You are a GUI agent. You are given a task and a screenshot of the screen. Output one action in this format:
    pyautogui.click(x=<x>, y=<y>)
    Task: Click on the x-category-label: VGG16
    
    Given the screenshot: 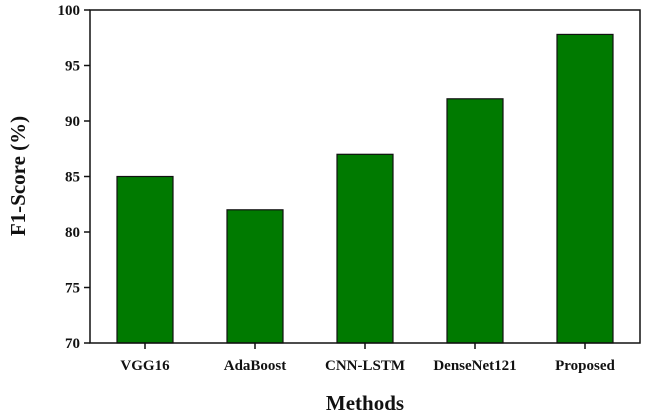 What is the action you would take?
    pyautogui.click(x=145, y=366)
    